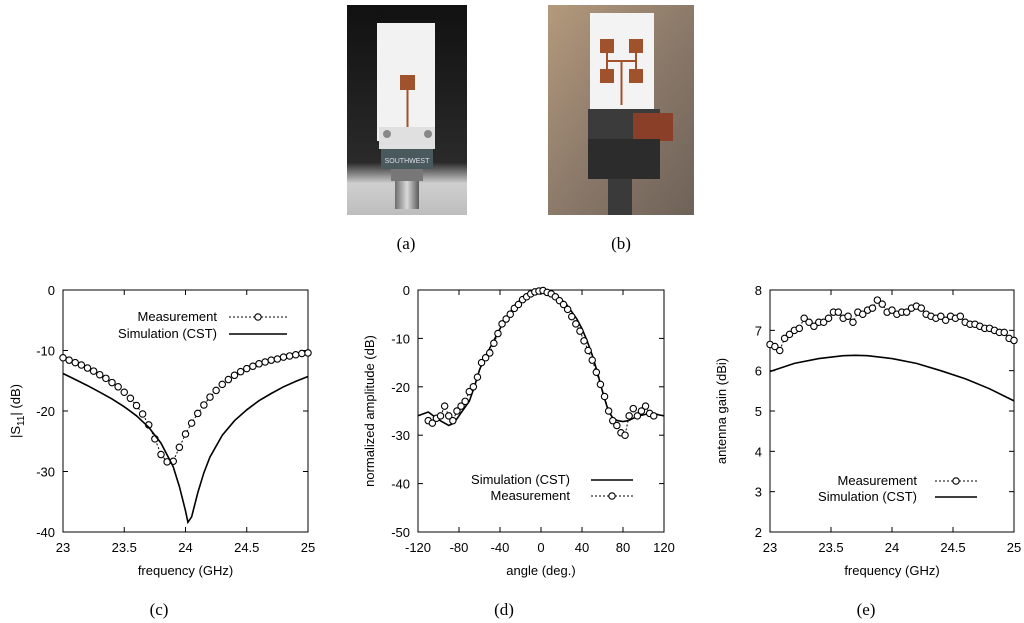 The image size is (1024, 623). What do you see at coordinates (308, 547) in the screenshot?
I see `x-tick-label: 25` at bounding box center [308, 547].